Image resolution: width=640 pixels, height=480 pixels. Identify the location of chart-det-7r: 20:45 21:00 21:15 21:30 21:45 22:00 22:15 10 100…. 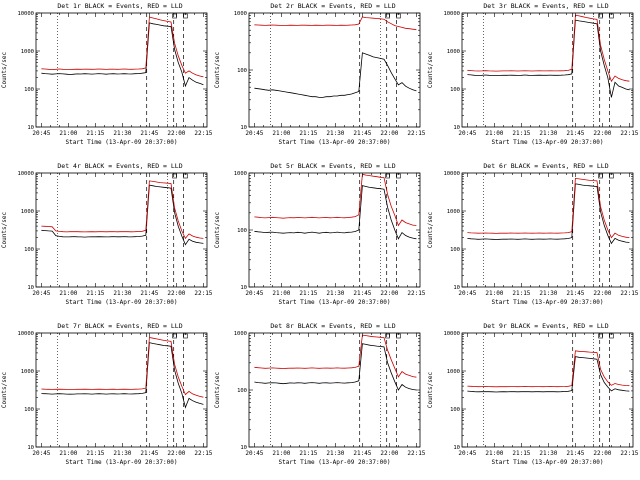
(107, 398).